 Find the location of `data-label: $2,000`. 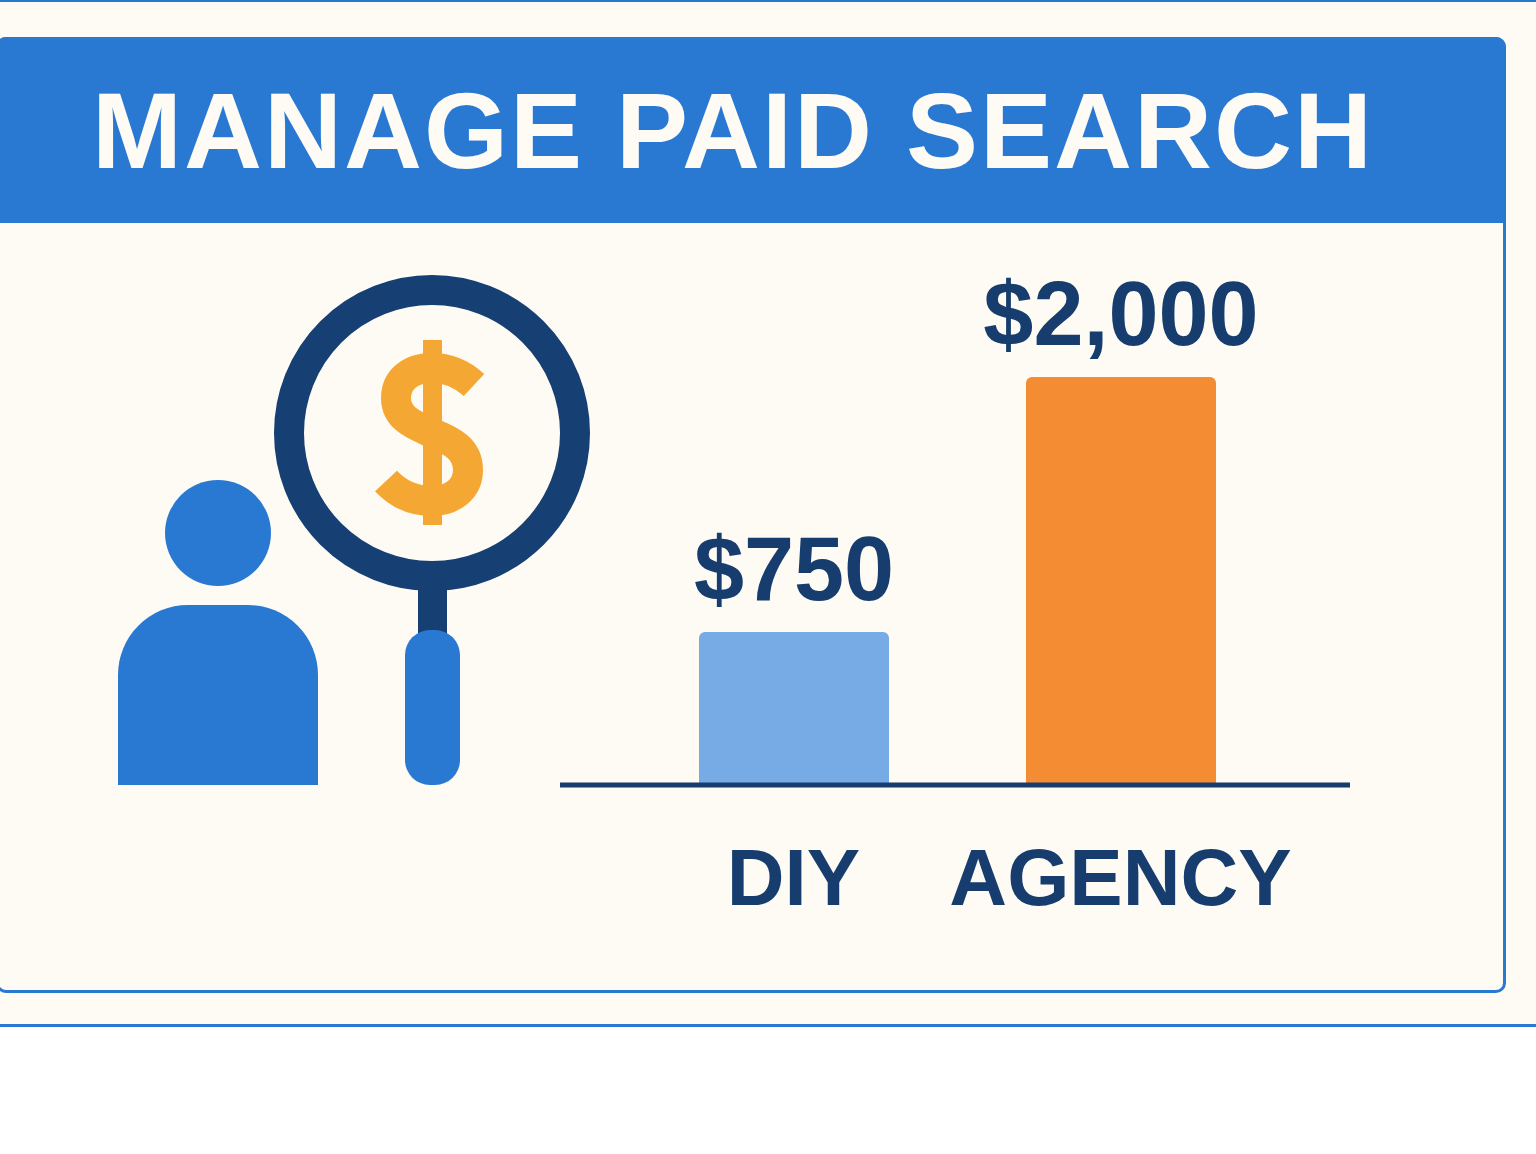

data-label: $2,000 is located at coordinates (1121, 314).